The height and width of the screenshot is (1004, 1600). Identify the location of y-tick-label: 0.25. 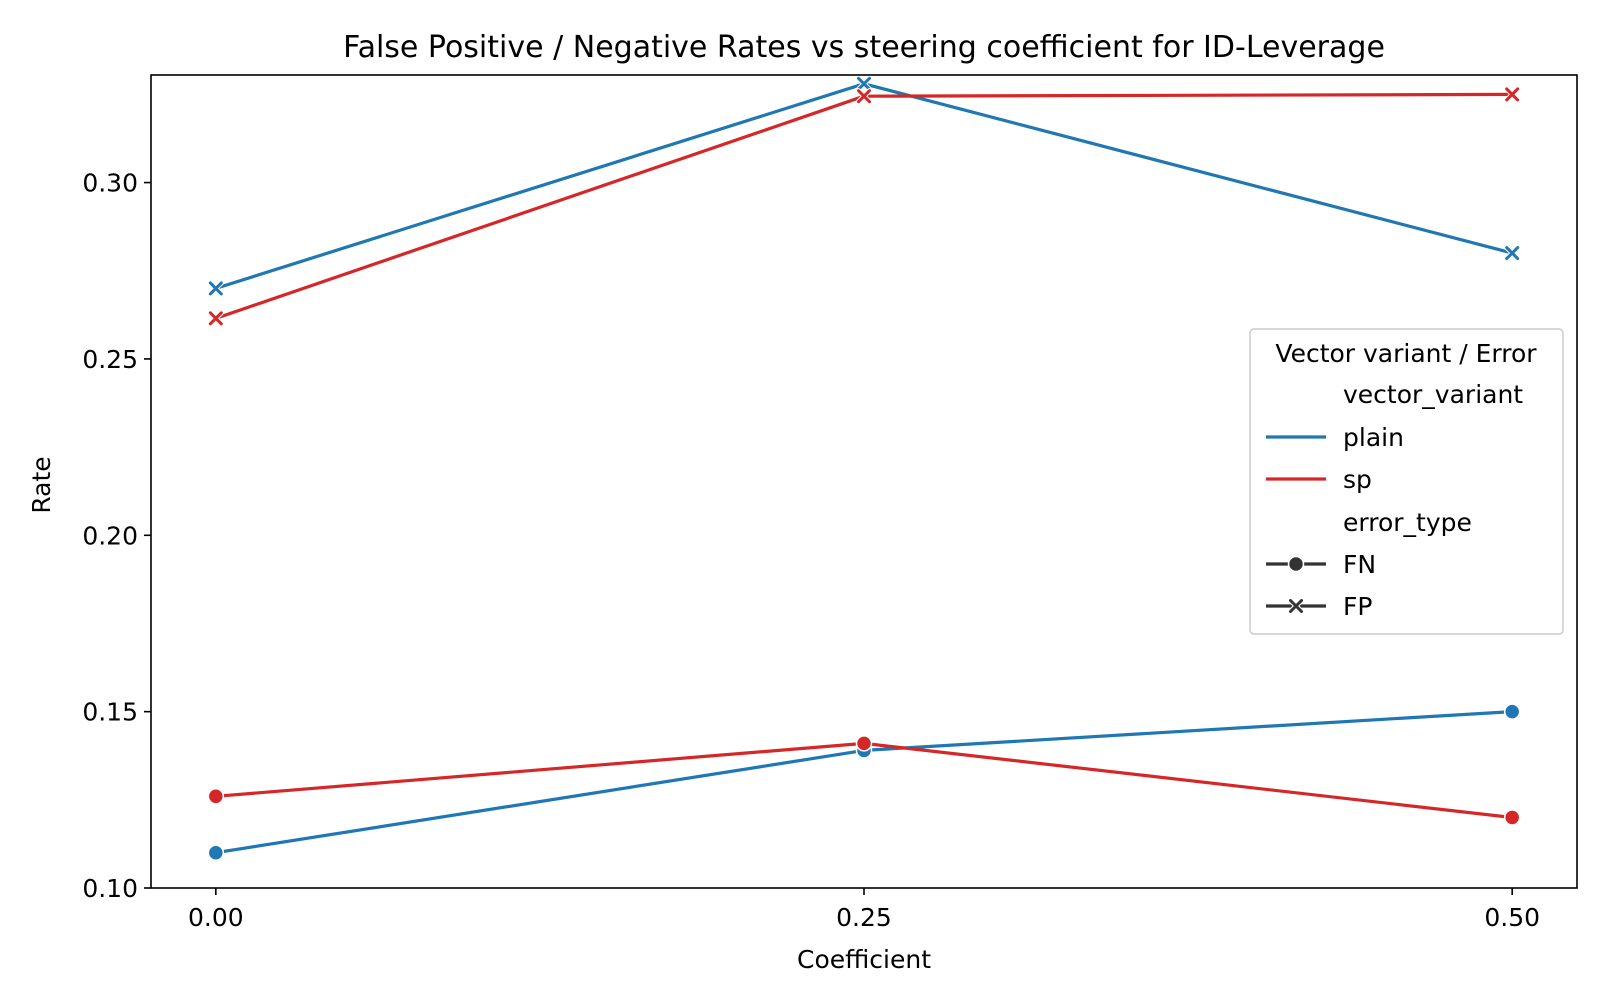
(110, 359).